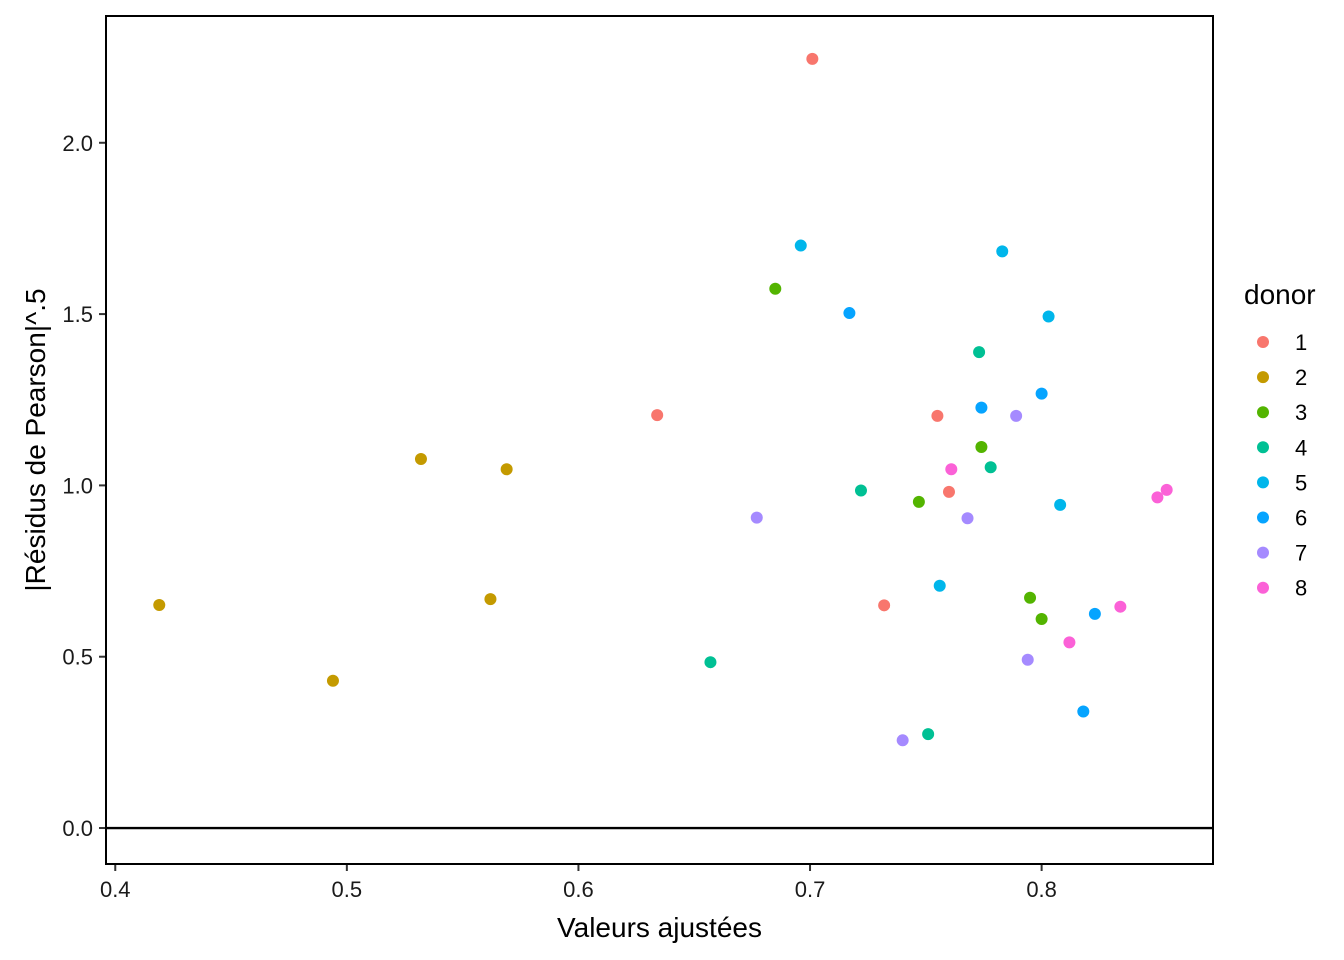  I want to click on x-tick-label: 0.4, so click(115, 889).